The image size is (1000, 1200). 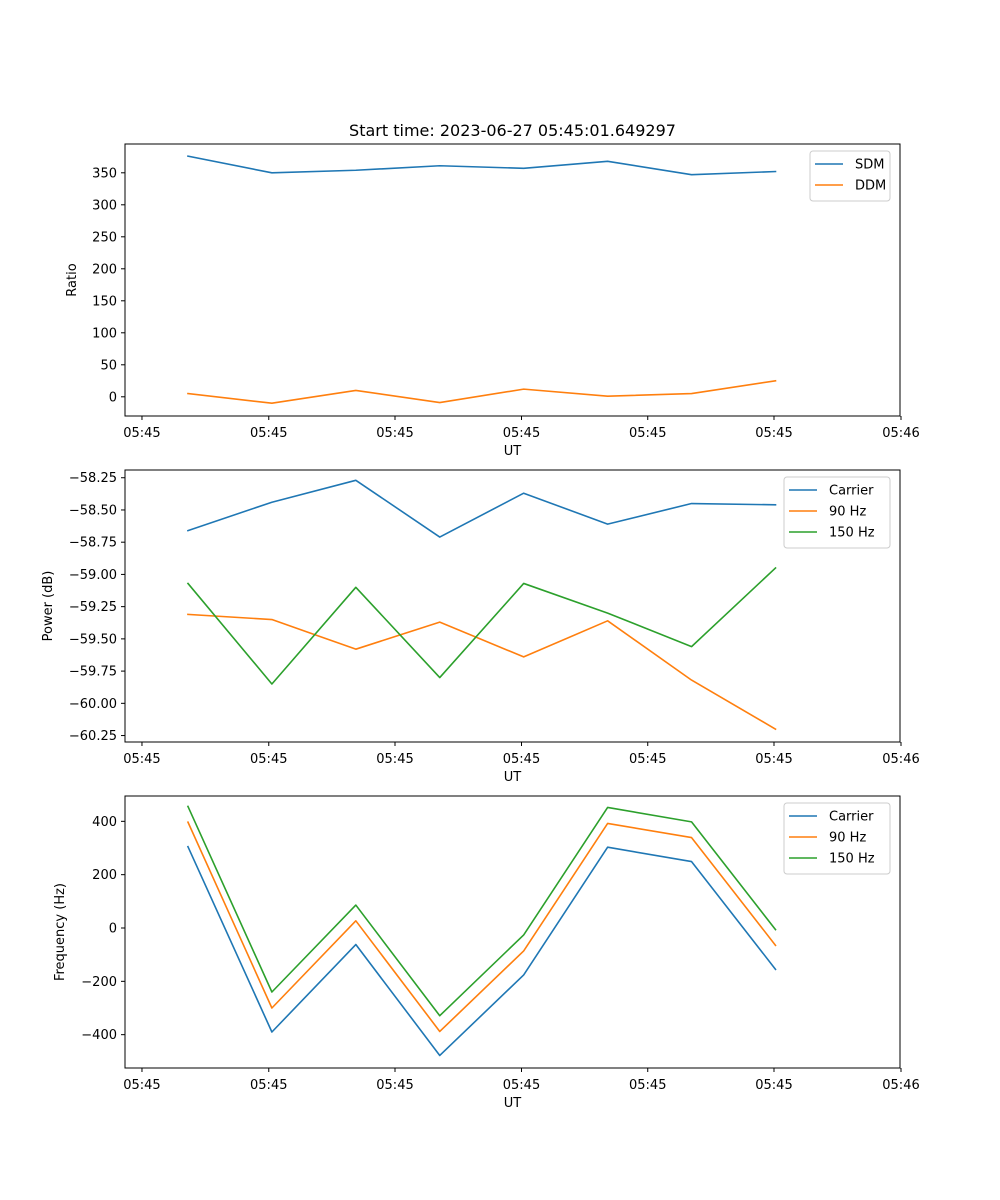 What do you see at coordinates (104, 333) in the screenshot?
I see `y-tick-label: 100` at bounding box center [104, 333].